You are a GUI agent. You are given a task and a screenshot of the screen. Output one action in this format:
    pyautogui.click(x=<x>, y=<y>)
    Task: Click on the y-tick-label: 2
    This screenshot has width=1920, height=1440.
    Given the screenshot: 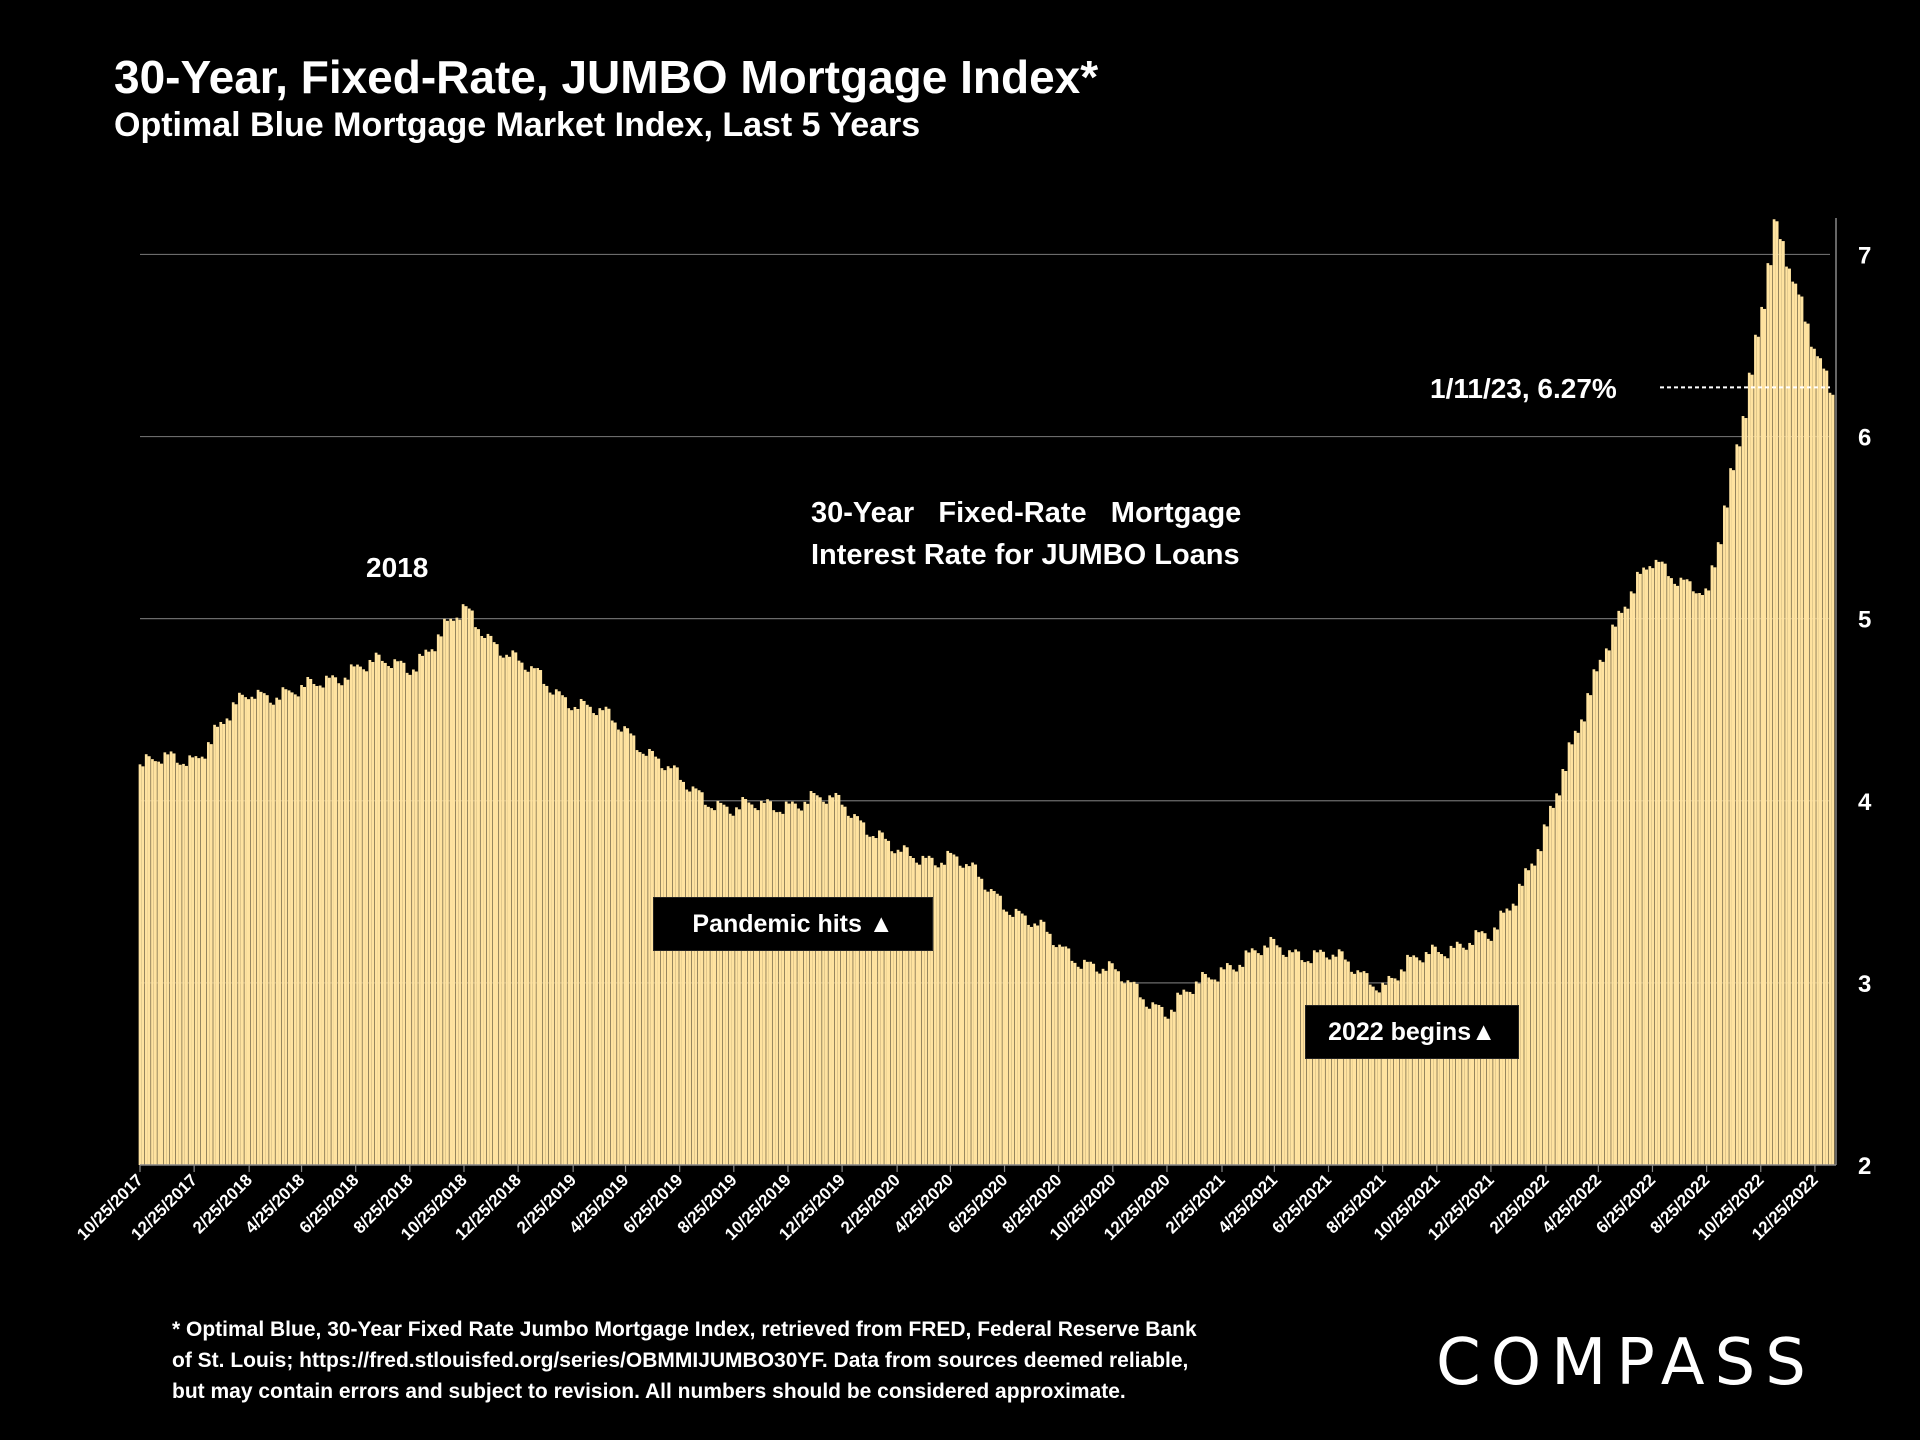 What is the action you would take?
    pyautogui.click(x=1864, y=1166)
    